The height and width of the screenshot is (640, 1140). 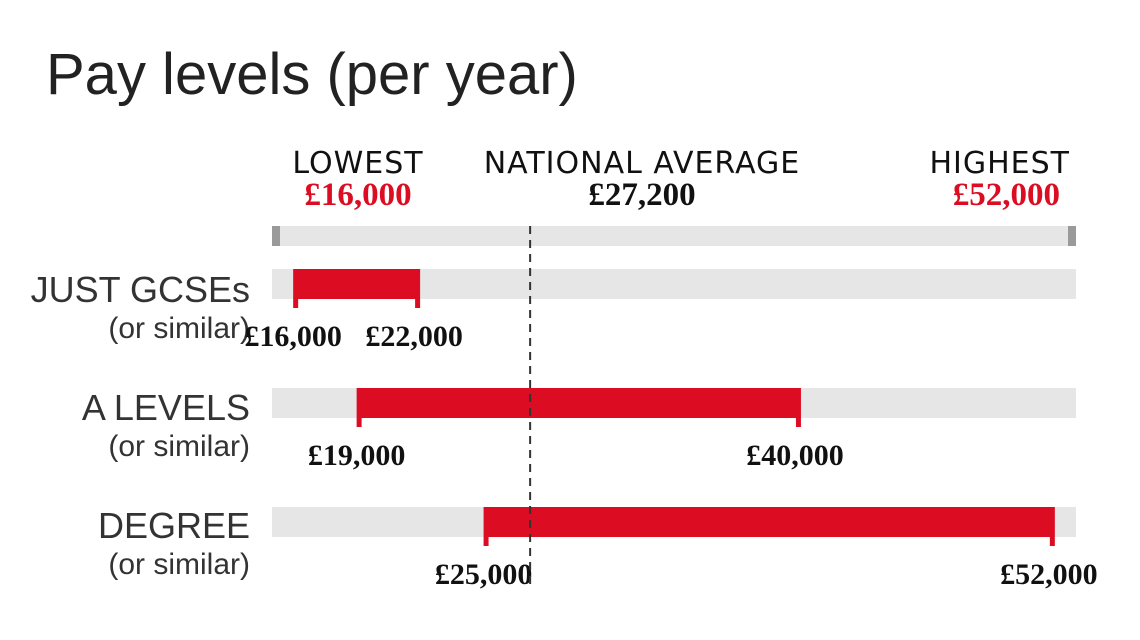 I want to click on category-label-a-levels: A LEVELS, so click(x=166, y=407).